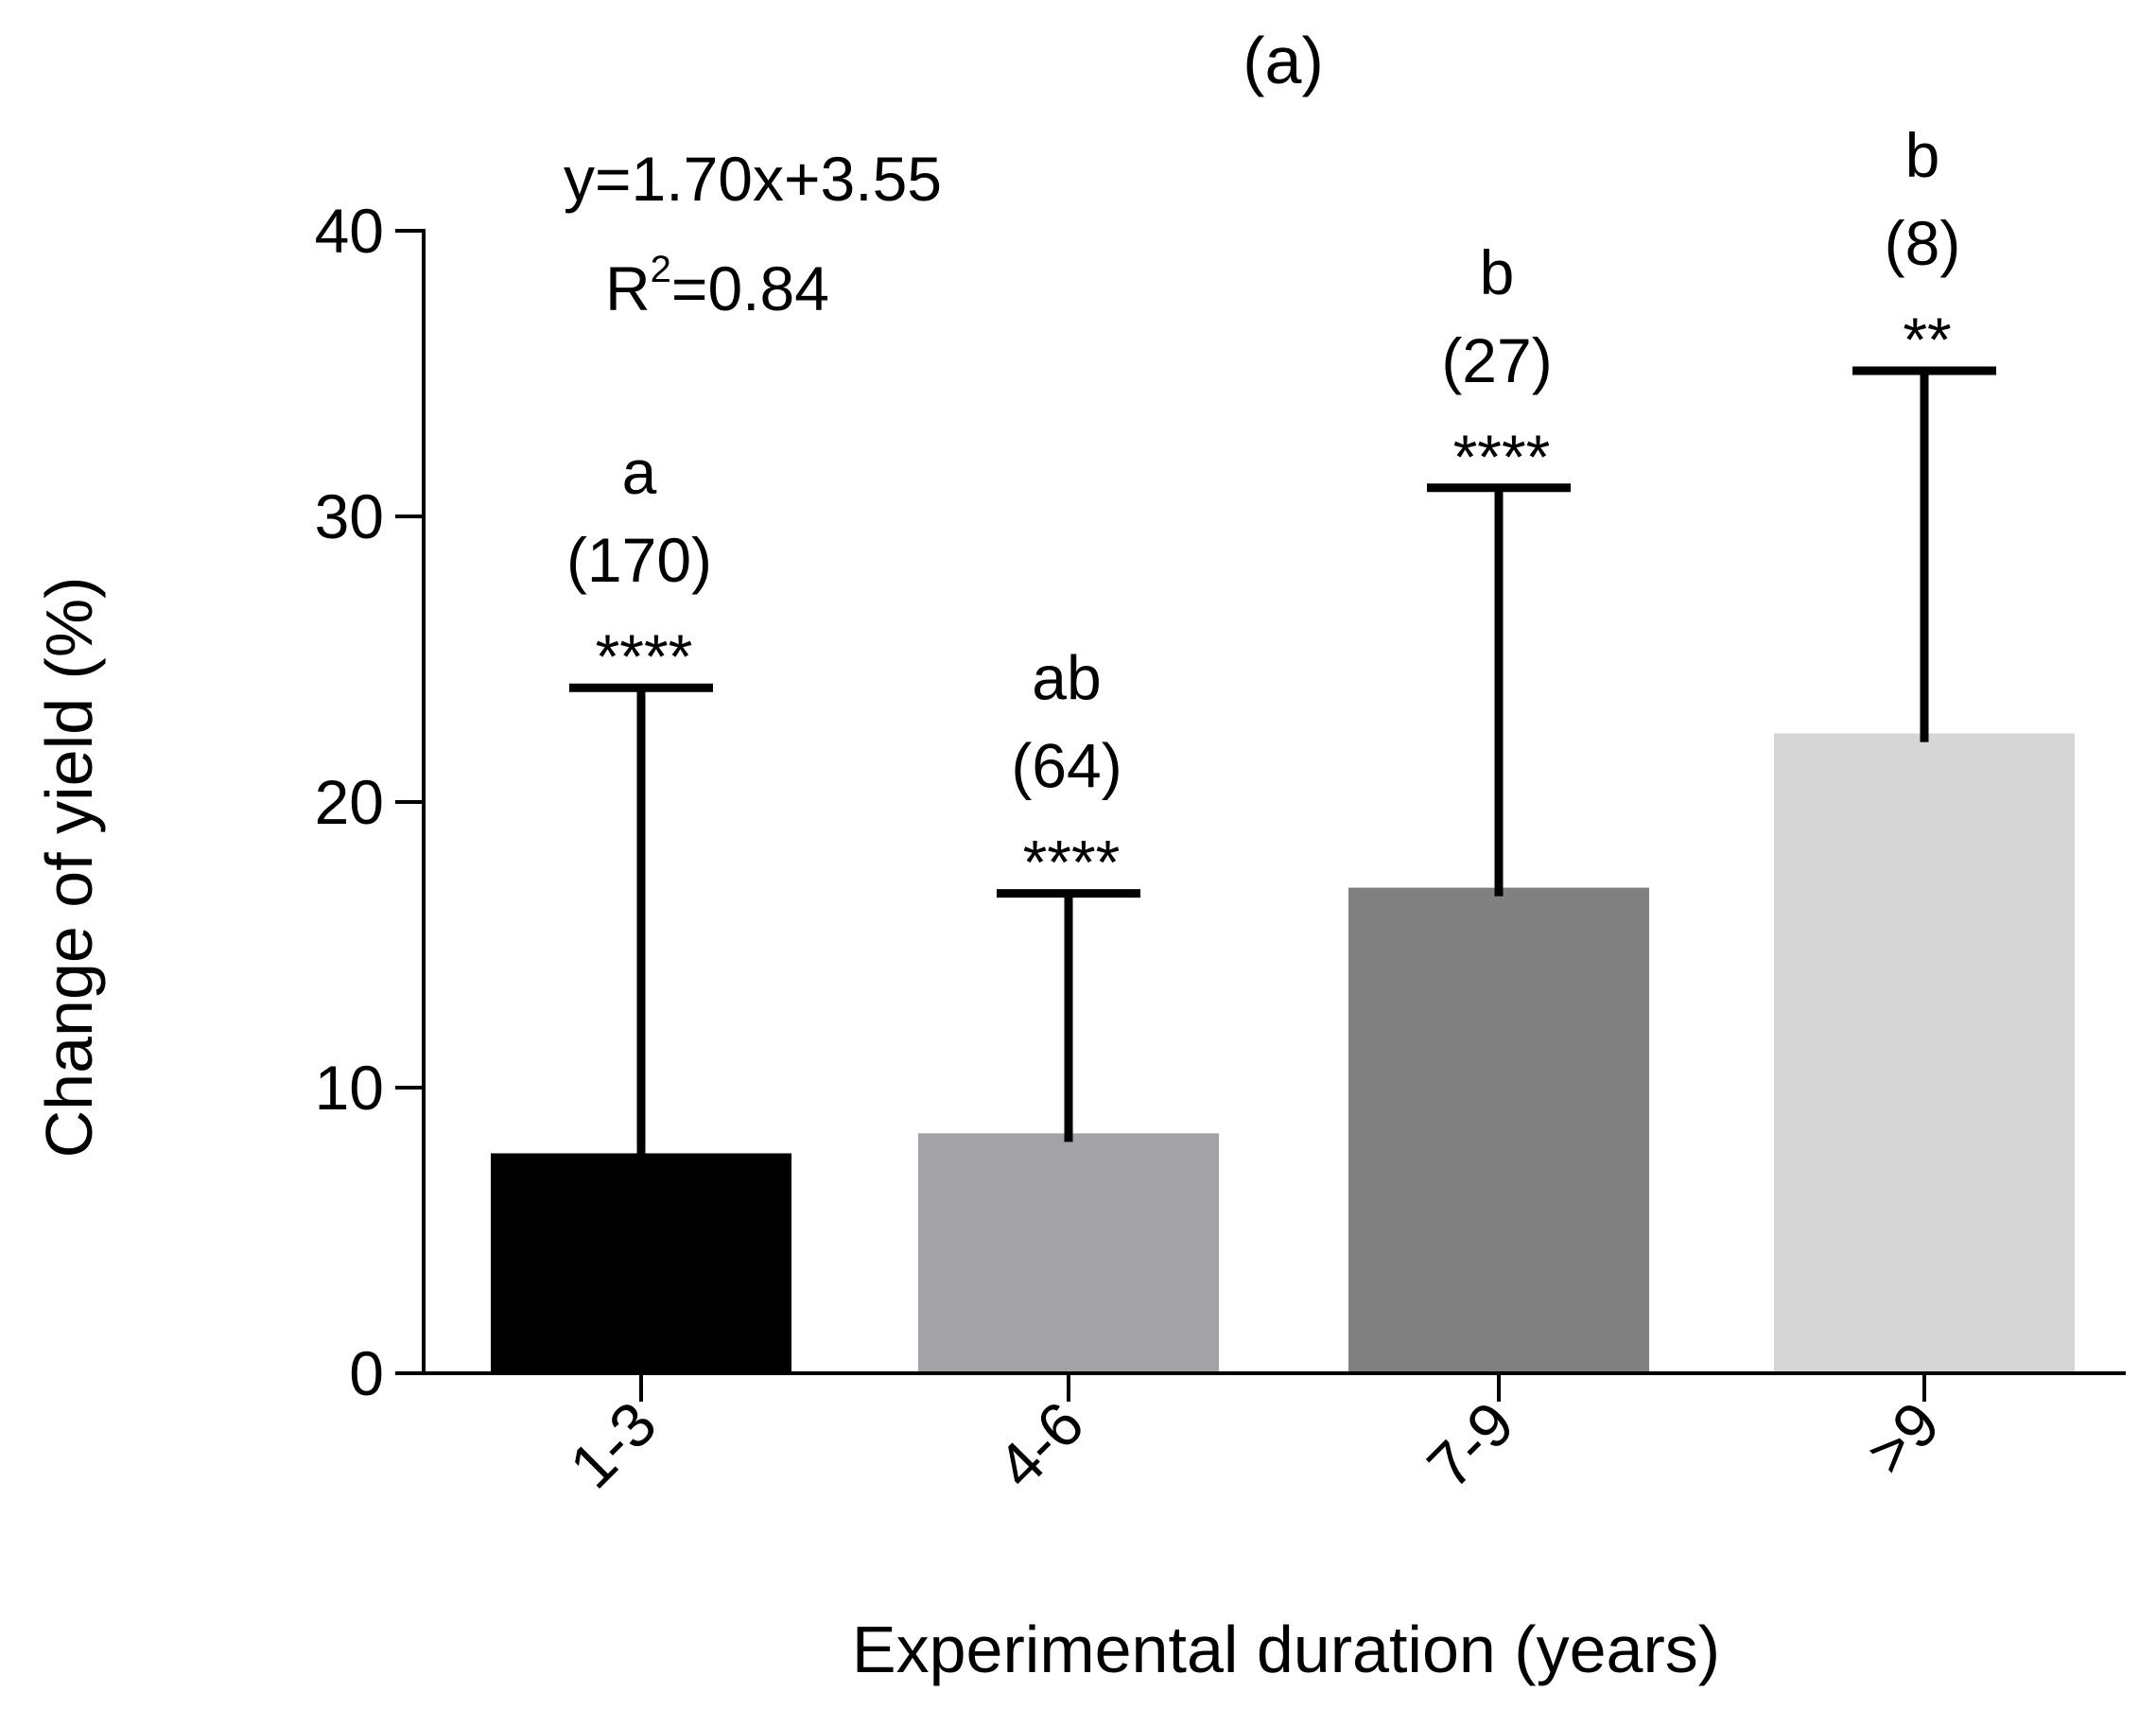  I want to click on group-letter-label: ab, so click(1066, 678).